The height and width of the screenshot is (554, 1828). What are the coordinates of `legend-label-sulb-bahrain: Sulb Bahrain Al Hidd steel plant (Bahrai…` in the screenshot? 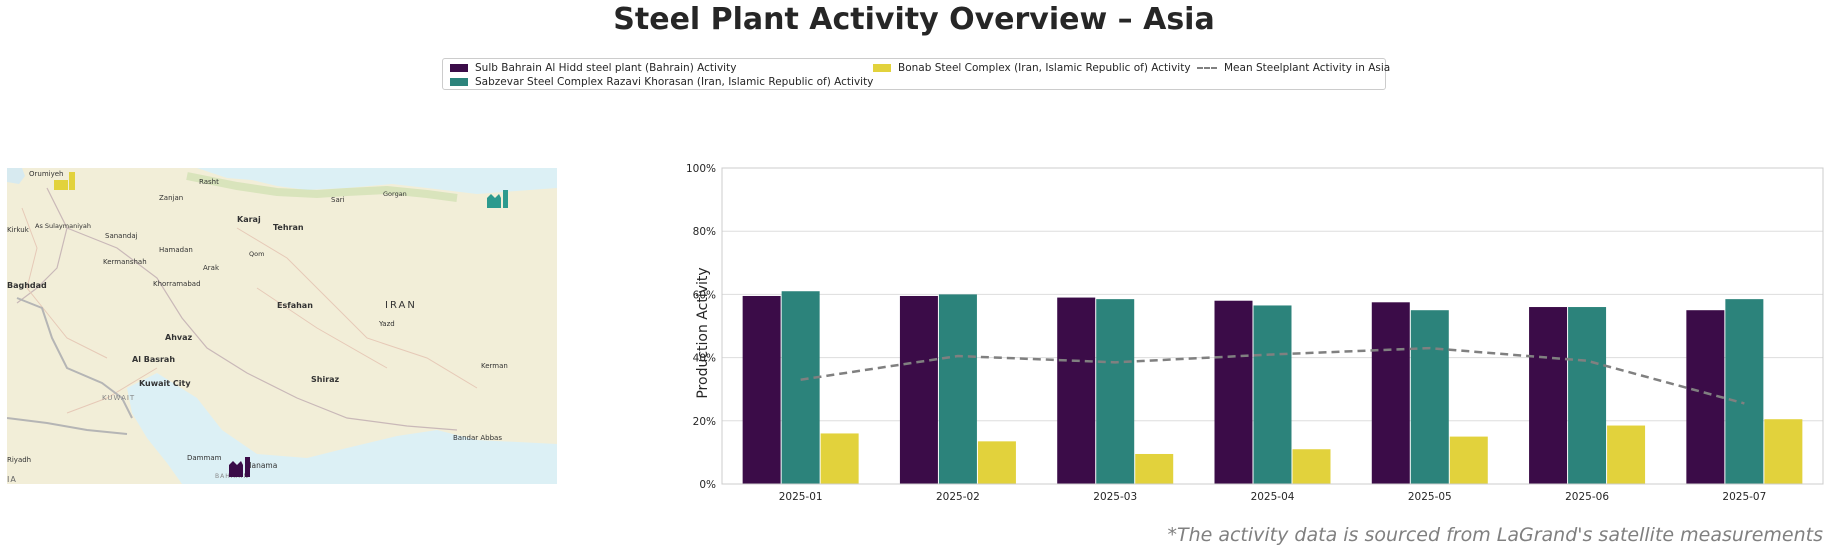 It's located at (606, 68).